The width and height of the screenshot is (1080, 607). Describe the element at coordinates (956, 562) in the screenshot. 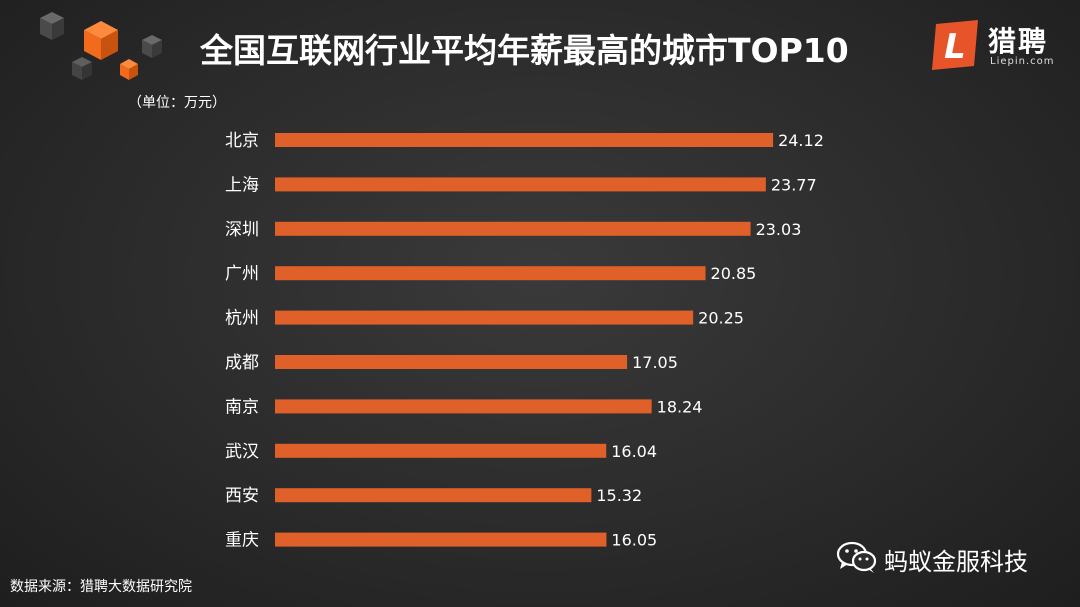

I see `wechat-account-name: 蚂蚁金服科技` at that location.